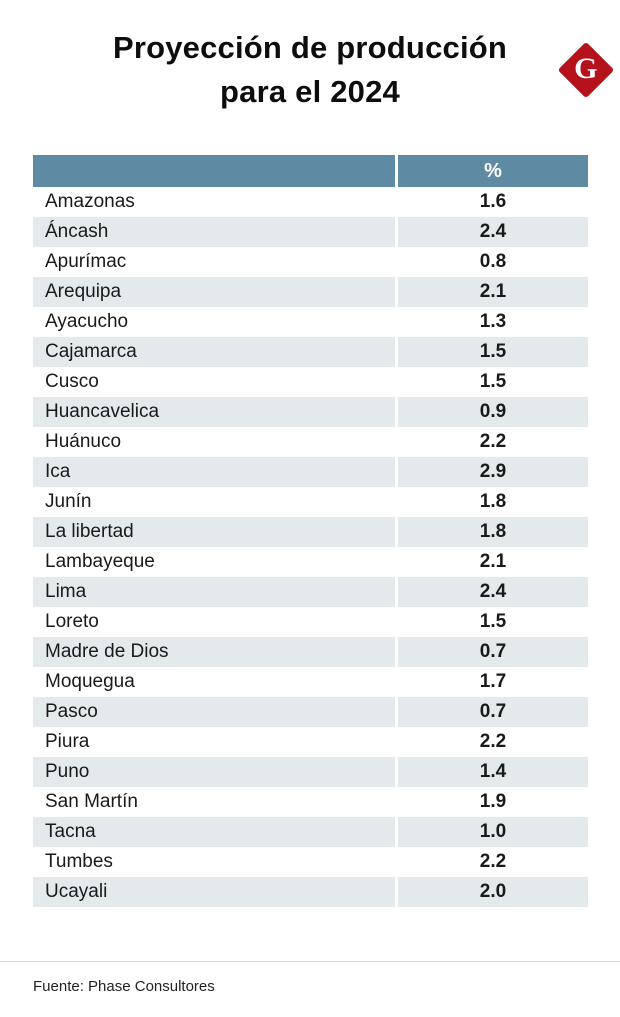 This screenshot has width=620, height=1017. Describe the element at coordinates (68, 501) in the screenshot. I see `region-cell: Junín` at that location.